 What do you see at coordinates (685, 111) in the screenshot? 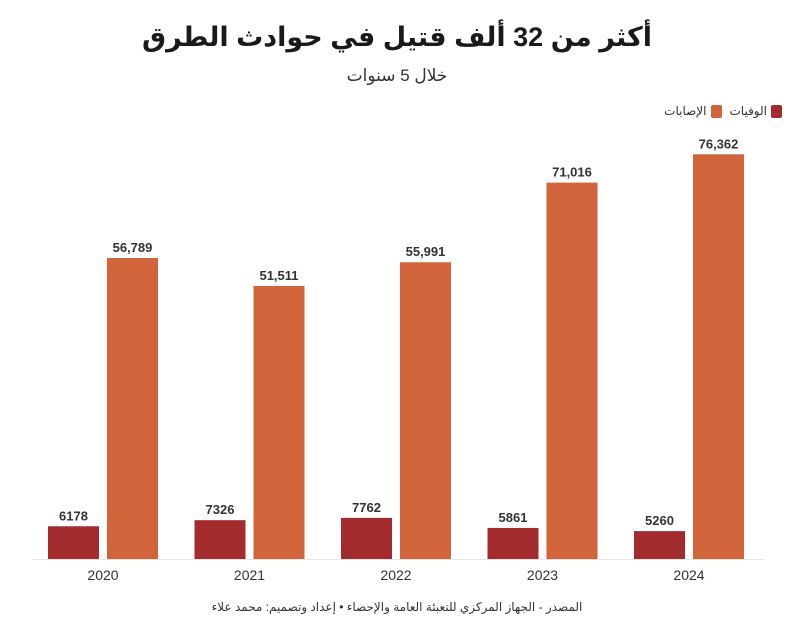
I see `legend-label-injuries: الإصابات` at bounding box center [685, 111].